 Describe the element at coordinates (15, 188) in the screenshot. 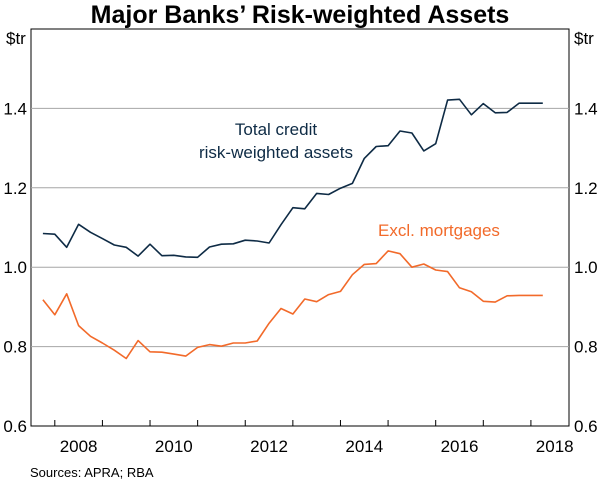

I see `y-tick-label-left: 1.2` at that location.